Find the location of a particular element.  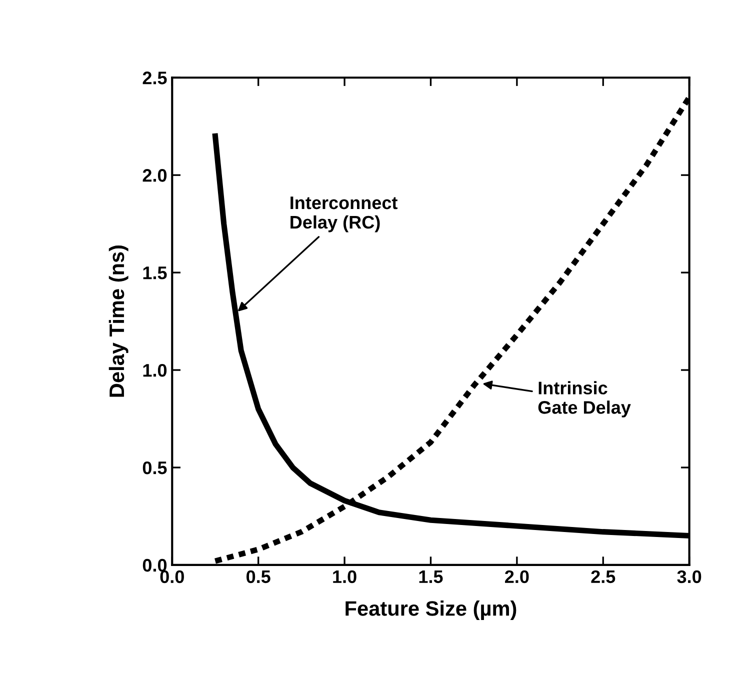

x-tick-label: 2.5 is located at coordinates (603, 577).